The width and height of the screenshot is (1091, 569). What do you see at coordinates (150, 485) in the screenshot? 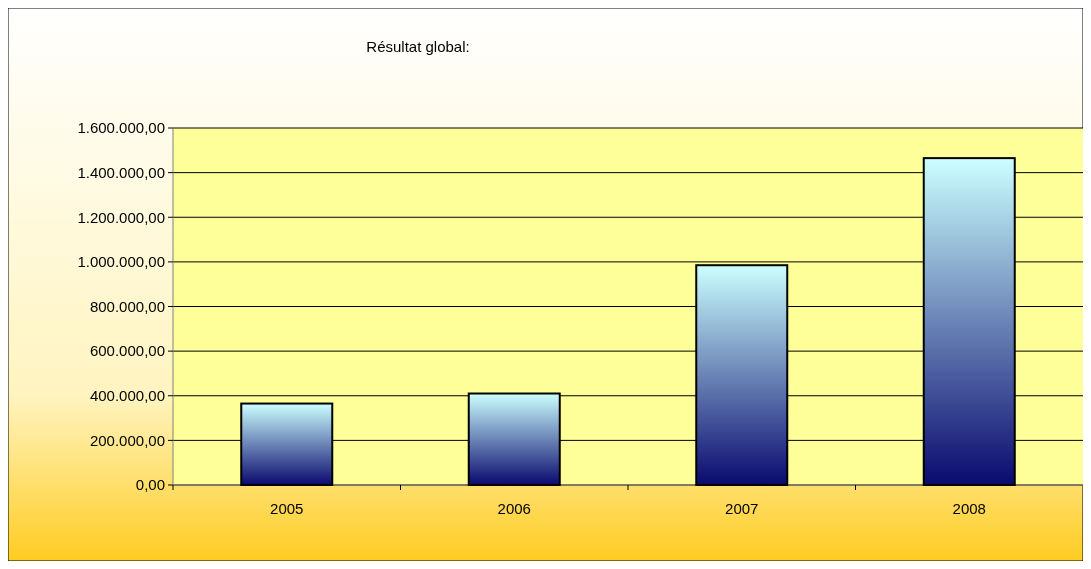
I see `y-tick-label: 0,00` at bounding box center [150, 485].